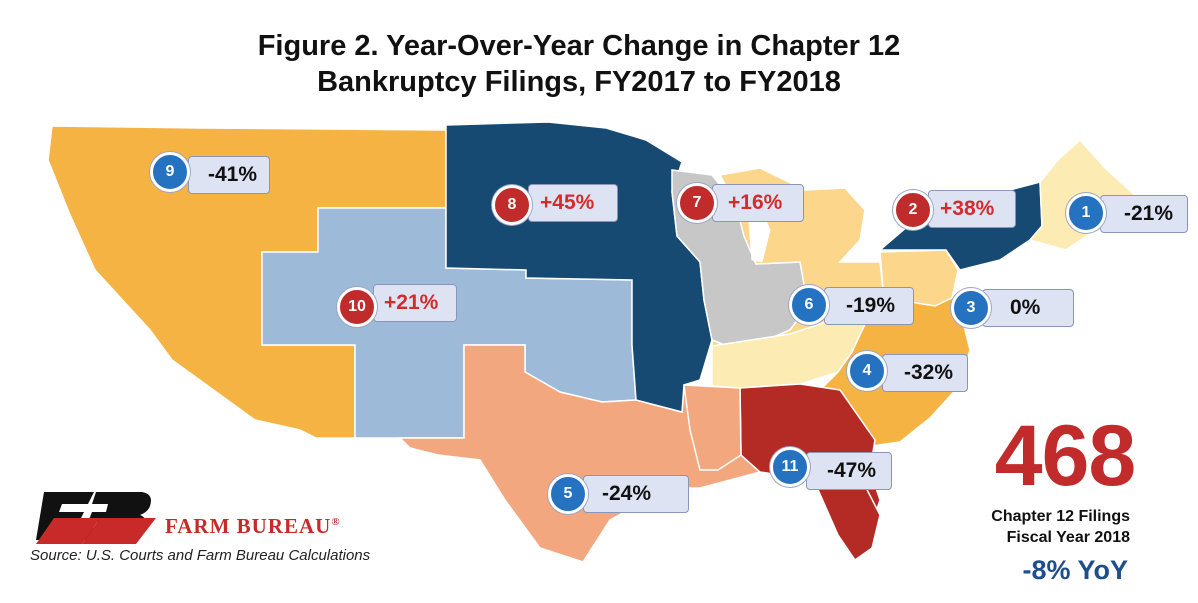 The width and height of the screenshot is (1198, 603). What do you see at coordinates (336, 522) in the screenshot?
I see `registered-mark: ®` at bounding box center [336, 522].